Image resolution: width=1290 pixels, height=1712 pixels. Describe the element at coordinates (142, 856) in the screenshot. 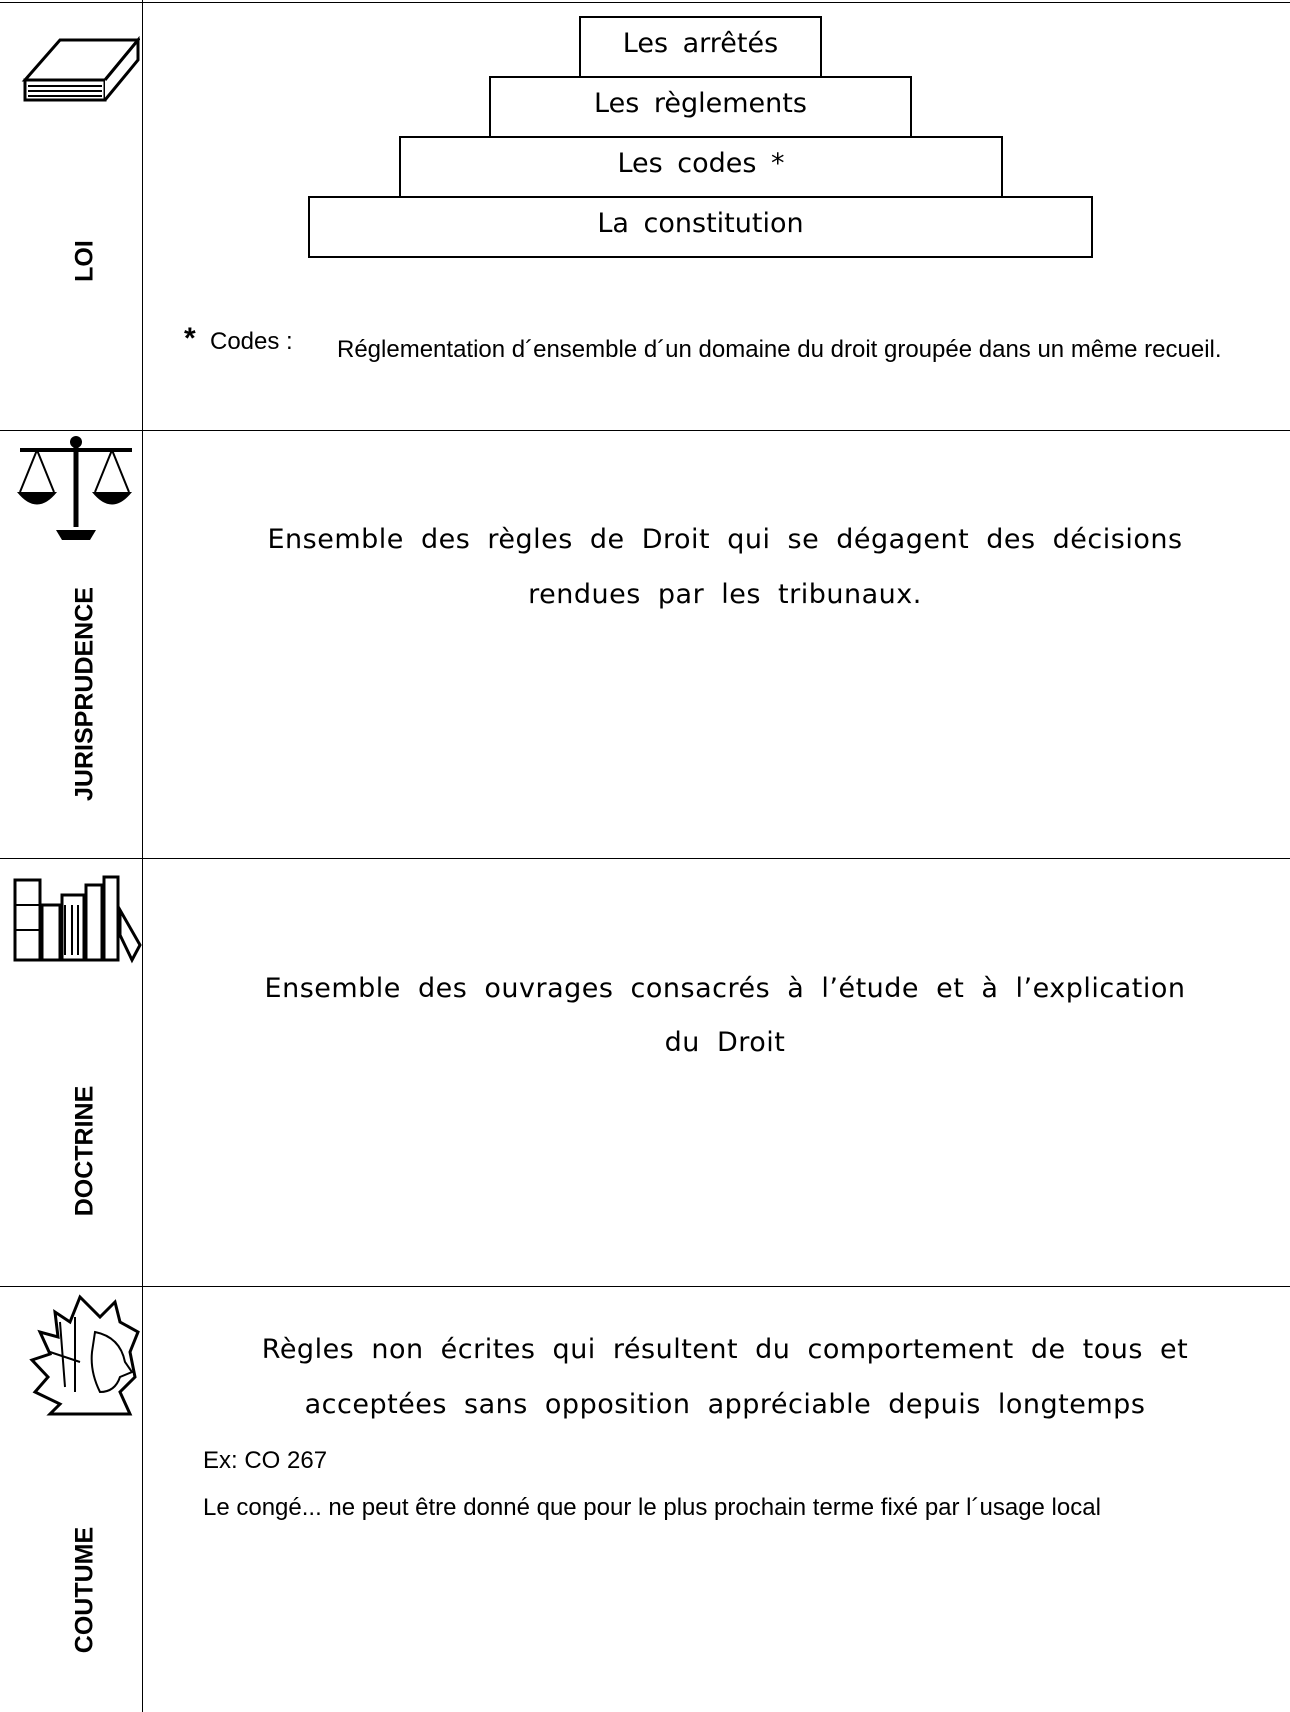

I see `column-divider` at that location.